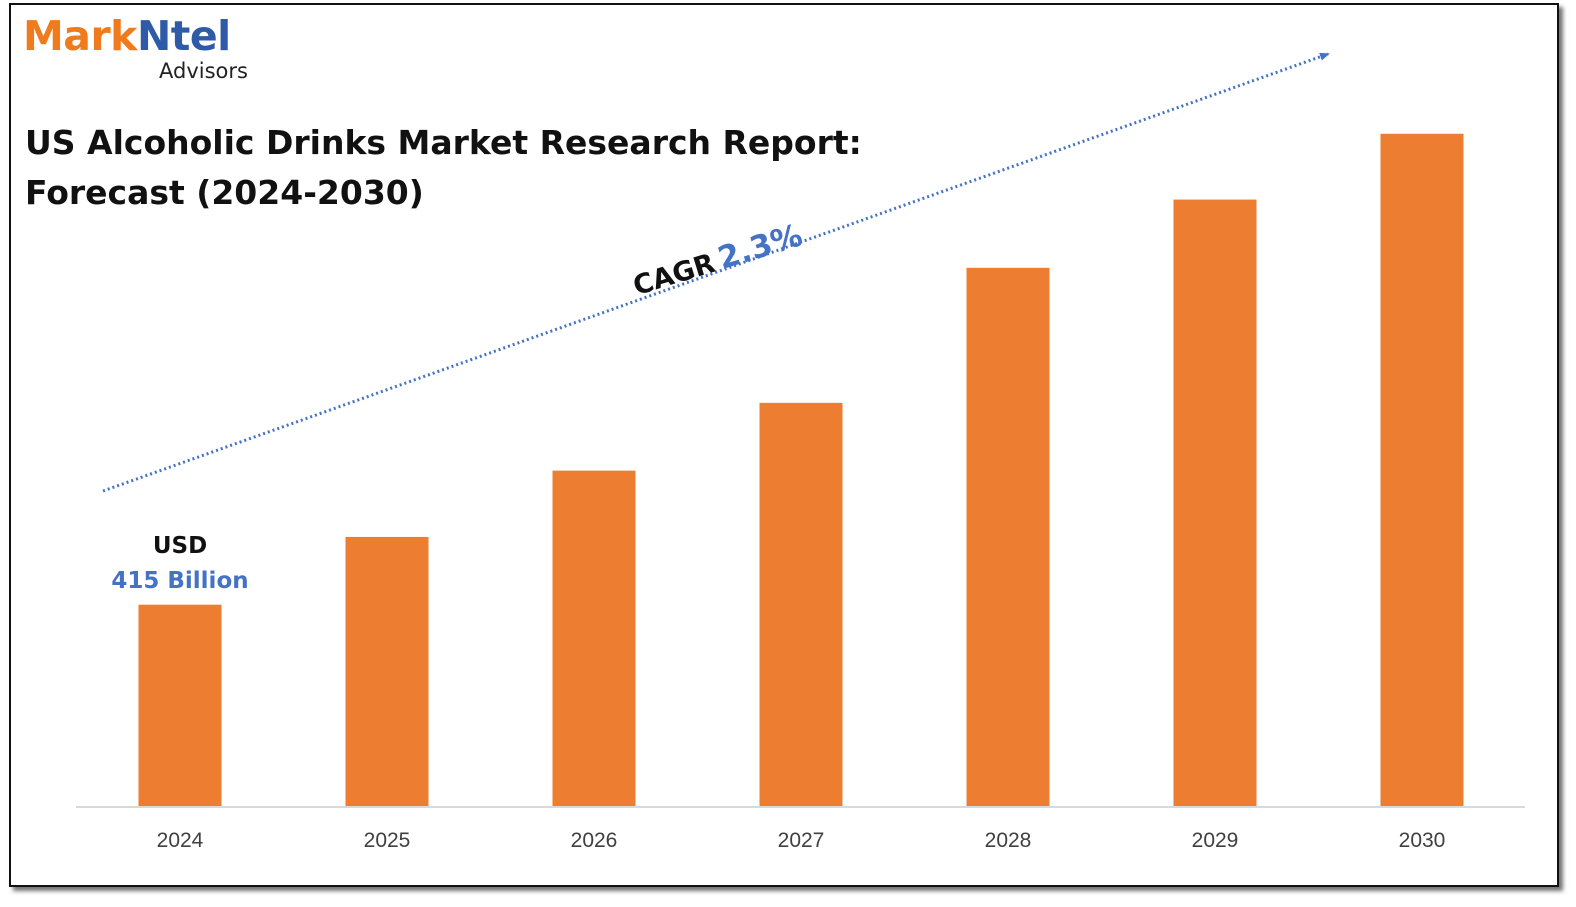  What do you see at coordinates (1215, 503) in the screenshot?
I see `bar-2029` at bounding box center [1215, 503].